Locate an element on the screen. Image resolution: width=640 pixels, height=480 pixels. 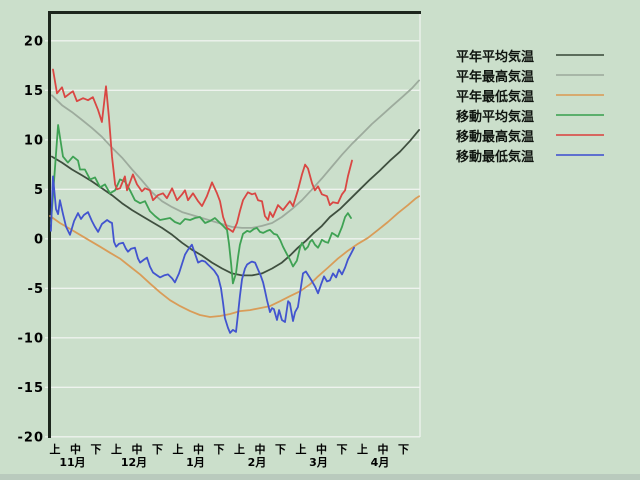
x-tick-label-5: 下 is located at coordinates (157, 449).